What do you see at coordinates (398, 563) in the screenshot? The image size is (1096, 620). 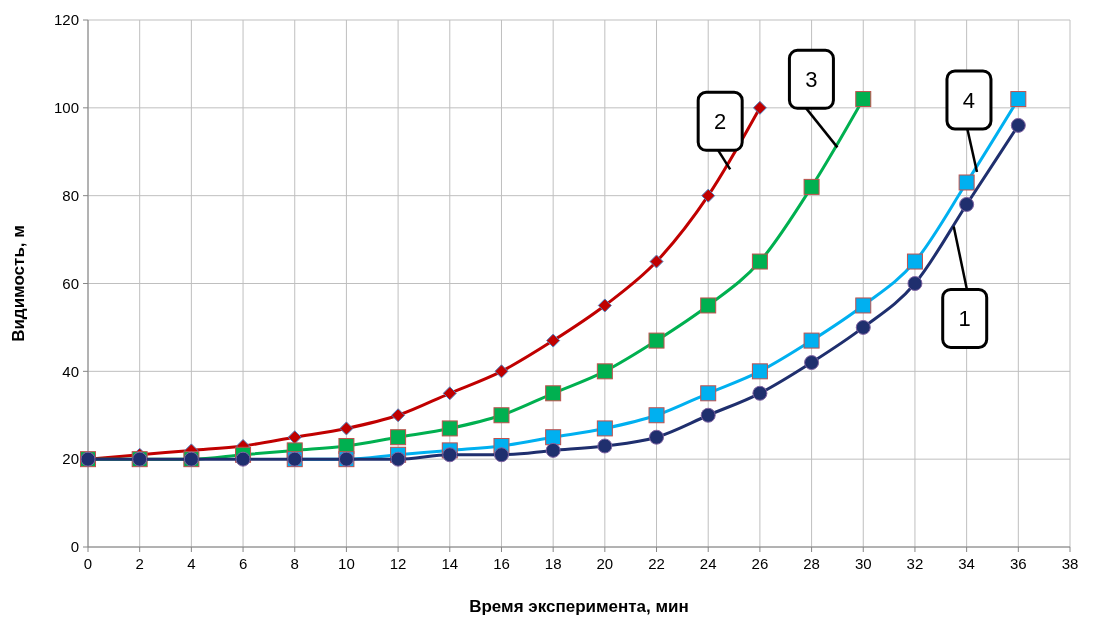 I see `x-tick-label: 12` at bounding box center [398, 563].